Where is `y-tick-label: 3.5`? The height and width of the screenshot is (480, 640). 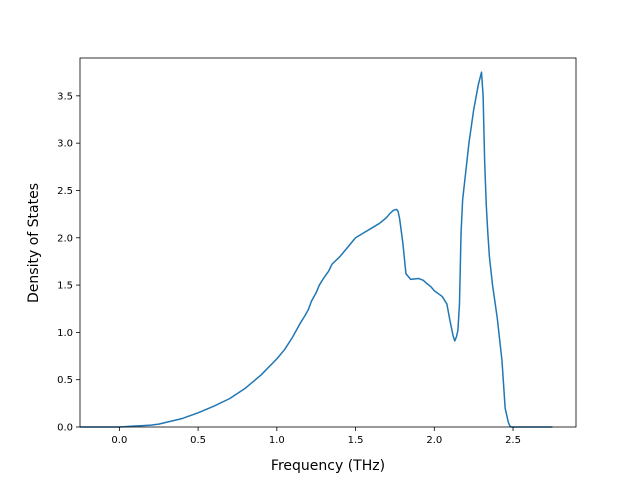 y-tick-label: 3.5 is located at coordinates (65, 96).